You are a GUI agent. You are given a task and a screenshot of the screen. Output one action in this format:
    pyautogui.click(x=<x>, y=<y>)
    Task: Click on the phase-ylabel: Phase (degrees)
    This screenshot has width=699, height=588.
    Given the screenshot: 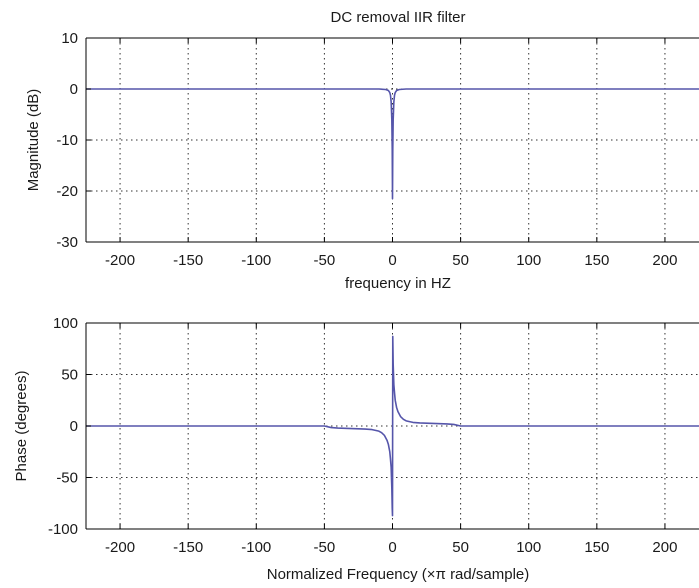 What is the action you would take?
    pyautogui.click(x=21, y=426)
    